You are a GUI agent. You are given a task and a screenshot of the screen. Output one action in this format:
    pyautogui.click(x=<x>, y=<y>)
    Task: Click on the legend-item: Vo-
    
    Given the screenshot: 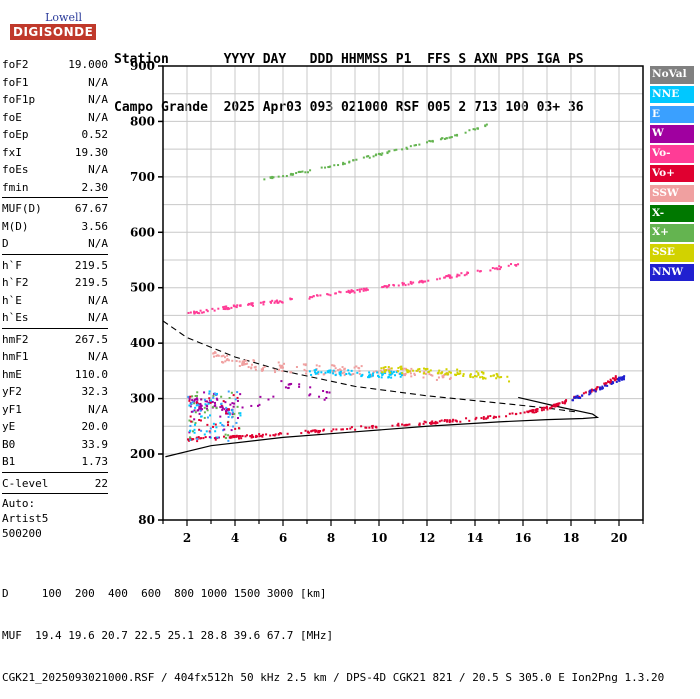 What is the action you would take?
    pyautogui.click(x=672, y=154)
    